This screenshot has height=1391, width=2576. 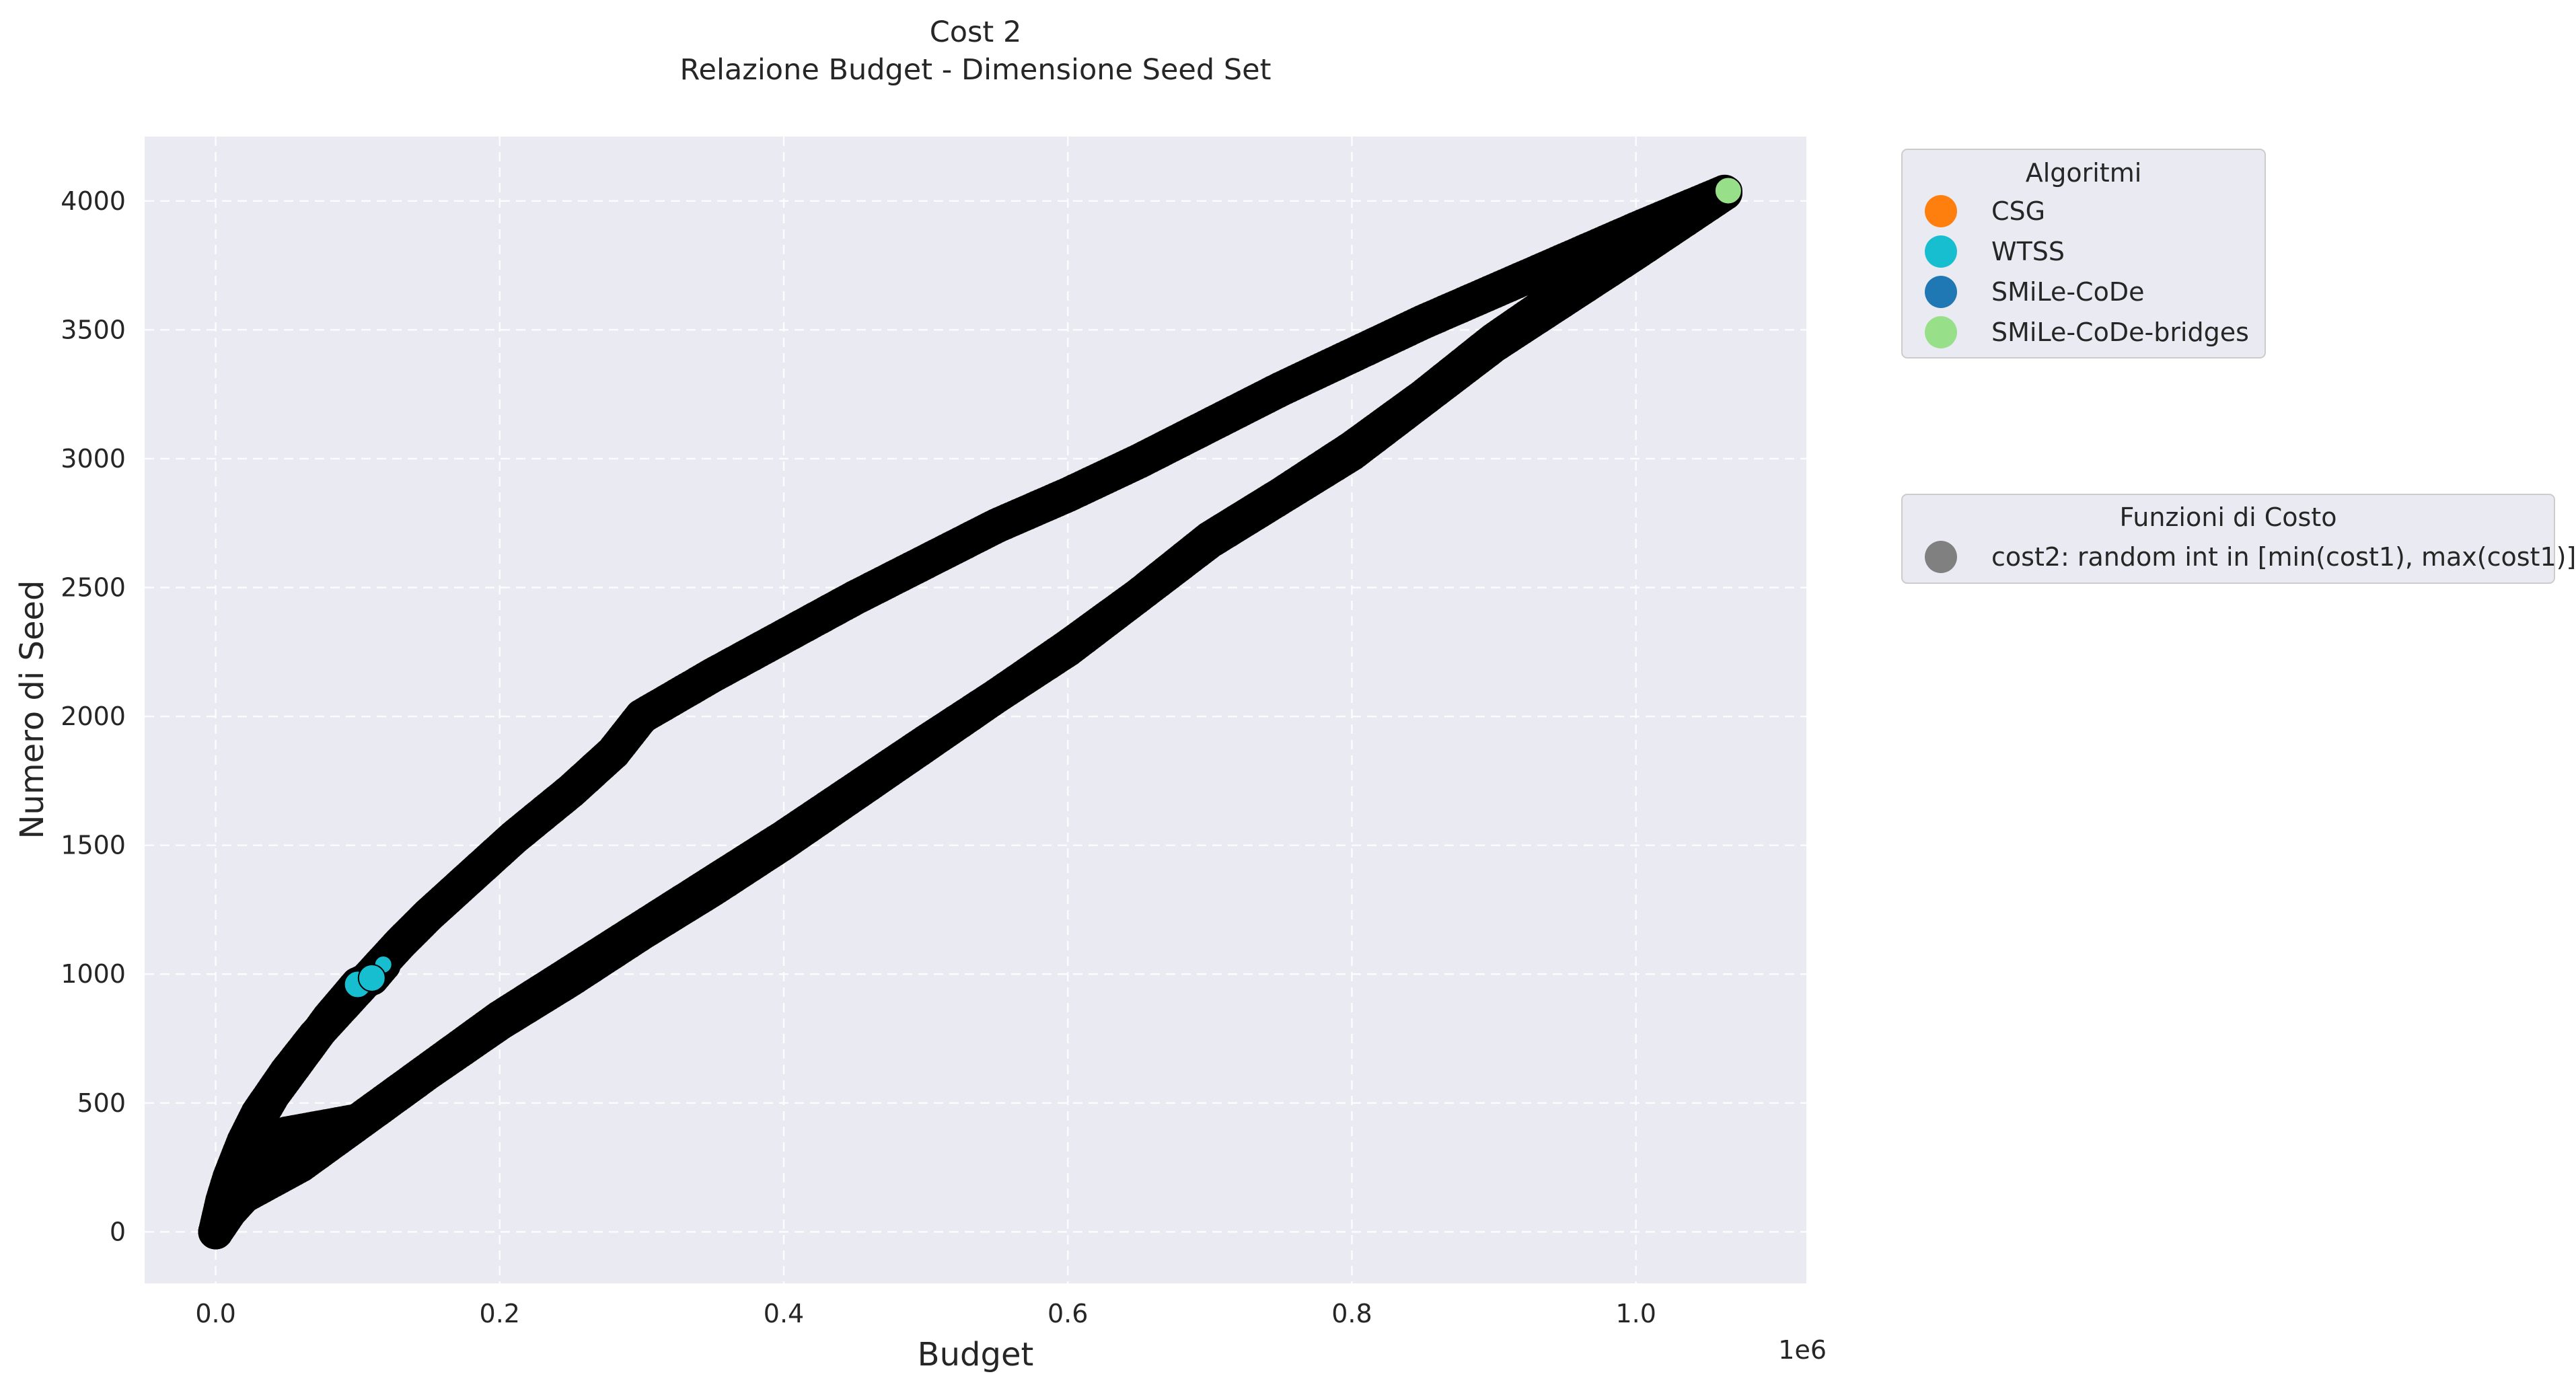 What do you see at coordinates (1351, 1313) in the screenshot?
I see `x-tick-label: 0.8` at bounding box center [1351, 1313].